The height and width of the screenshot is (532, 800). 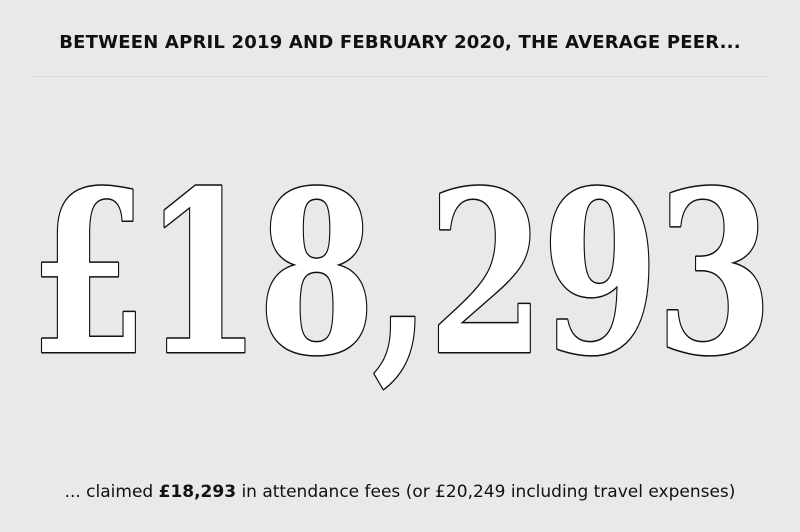 What do you see at coordinates (111, 492) in the screenshot?
I see `caption-prefix: ... claimed` at bounding box center [111, 492].